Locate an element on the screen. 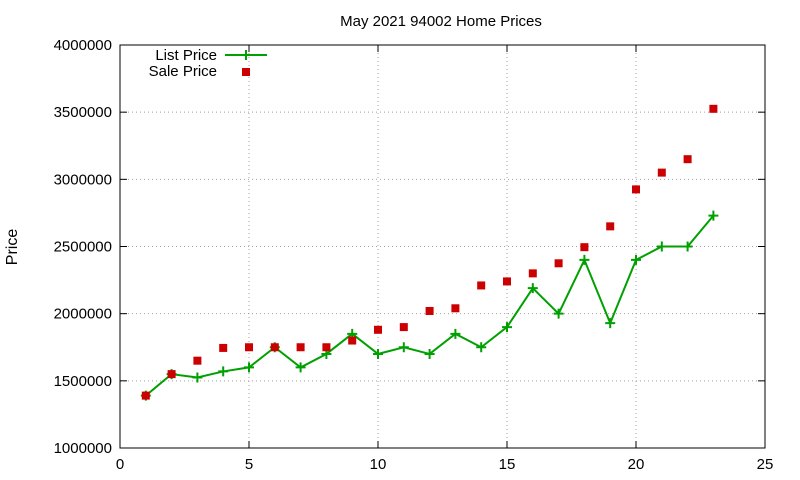  y-tick-label: 3000000 is located at coordinates (83, 179).